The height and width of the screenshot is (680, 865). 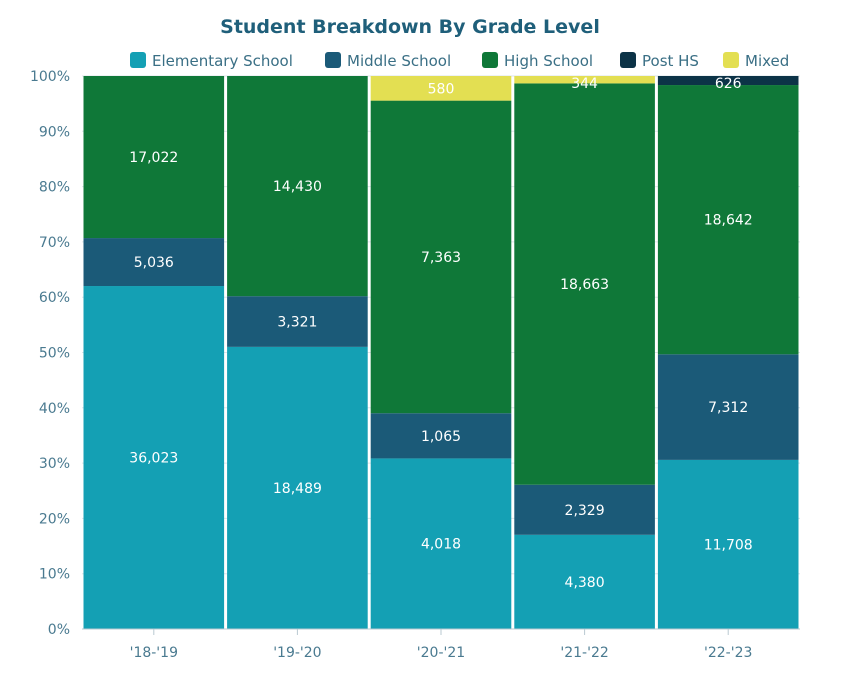 I want to click on legend-label: Elementary School, so click(x=222, y=61).